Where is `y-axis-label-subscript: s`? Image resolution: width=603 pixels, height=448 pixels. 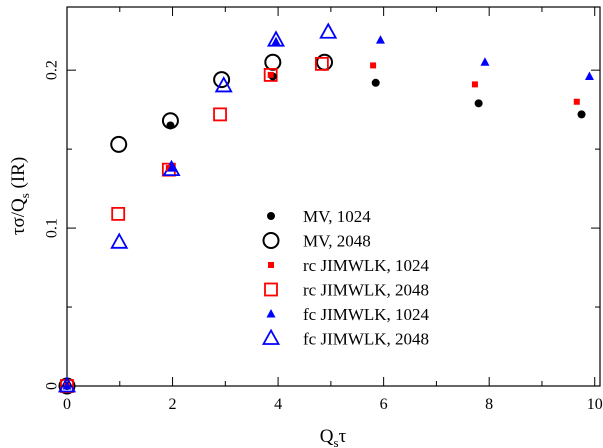
y-axis-label-subscript: s is located at coordinates (24, 195).